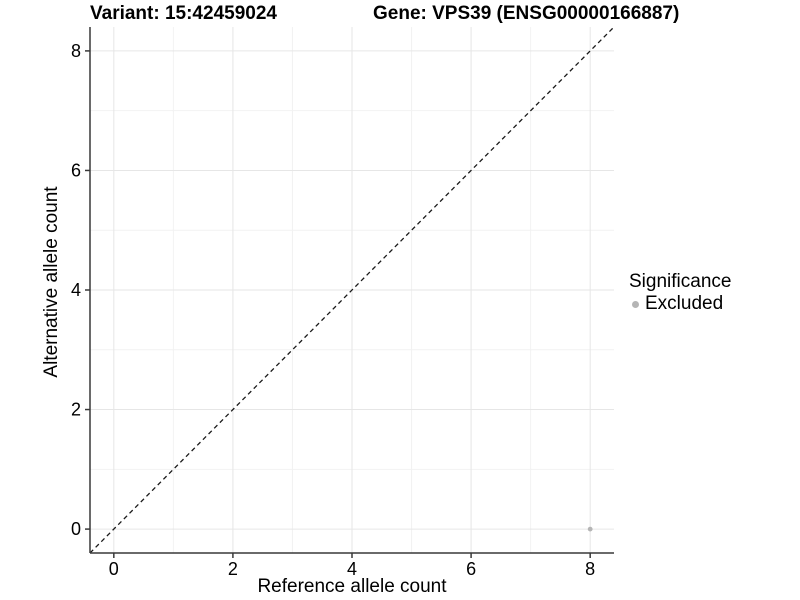 Image resolution: width=800 pixels, height=600 pixels. Describe the element at coordinates (352, 586) in the screenshot. I see `x-axis-title: Reference allele count` at that location.